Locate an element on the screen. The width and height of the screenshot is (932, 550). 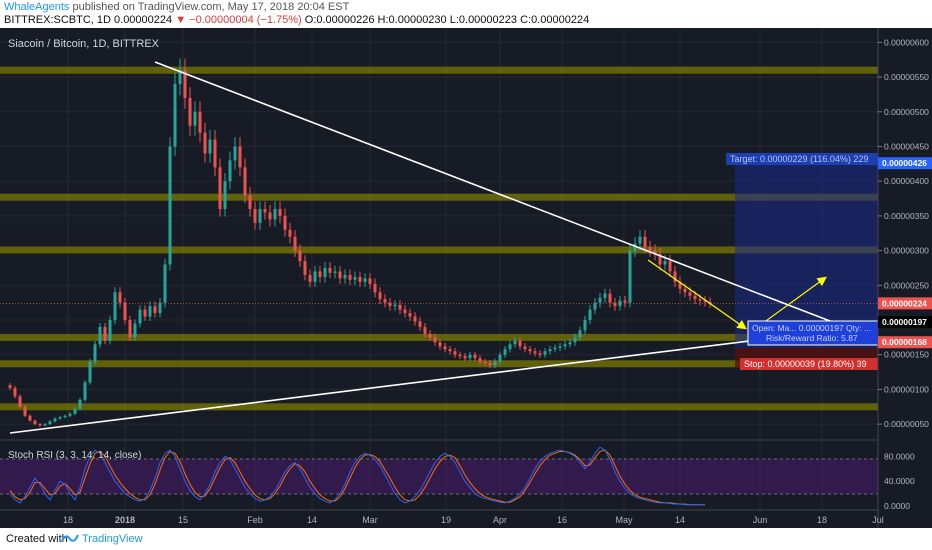
target-zone is located at coordinates (806, 256).